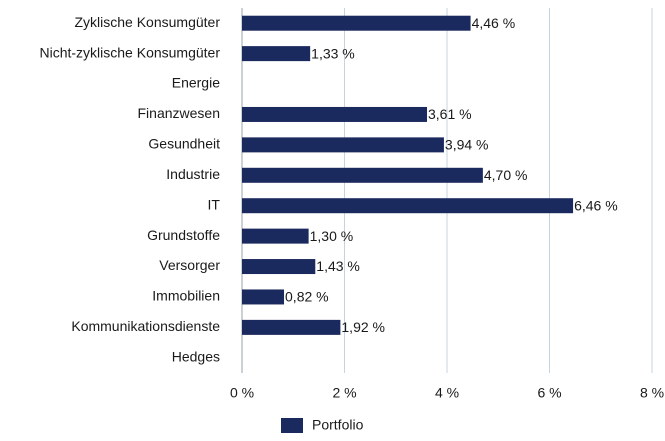 The image size is (665, 441). Describe the element at coordinates (652, 393) in the screenshot. I see `x-tick-label: 8 %` at that location.